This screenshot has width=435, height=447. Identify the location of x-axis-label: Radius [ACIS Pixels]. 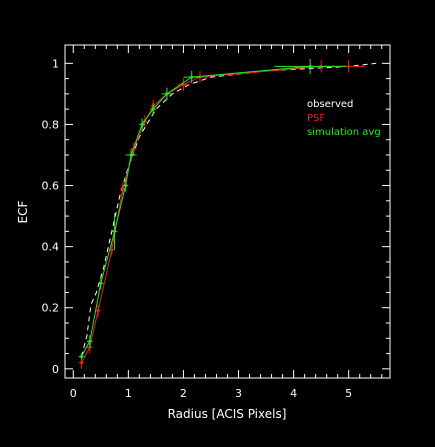
(227, 414).